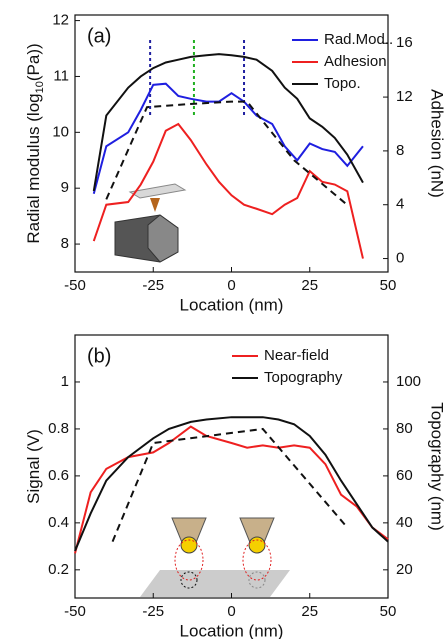 The image size is (446, 644). What do you see at coordinates (60, 131) in the screenshot?
I see `y-tick-label: 10` at bounding box center [60, 131].